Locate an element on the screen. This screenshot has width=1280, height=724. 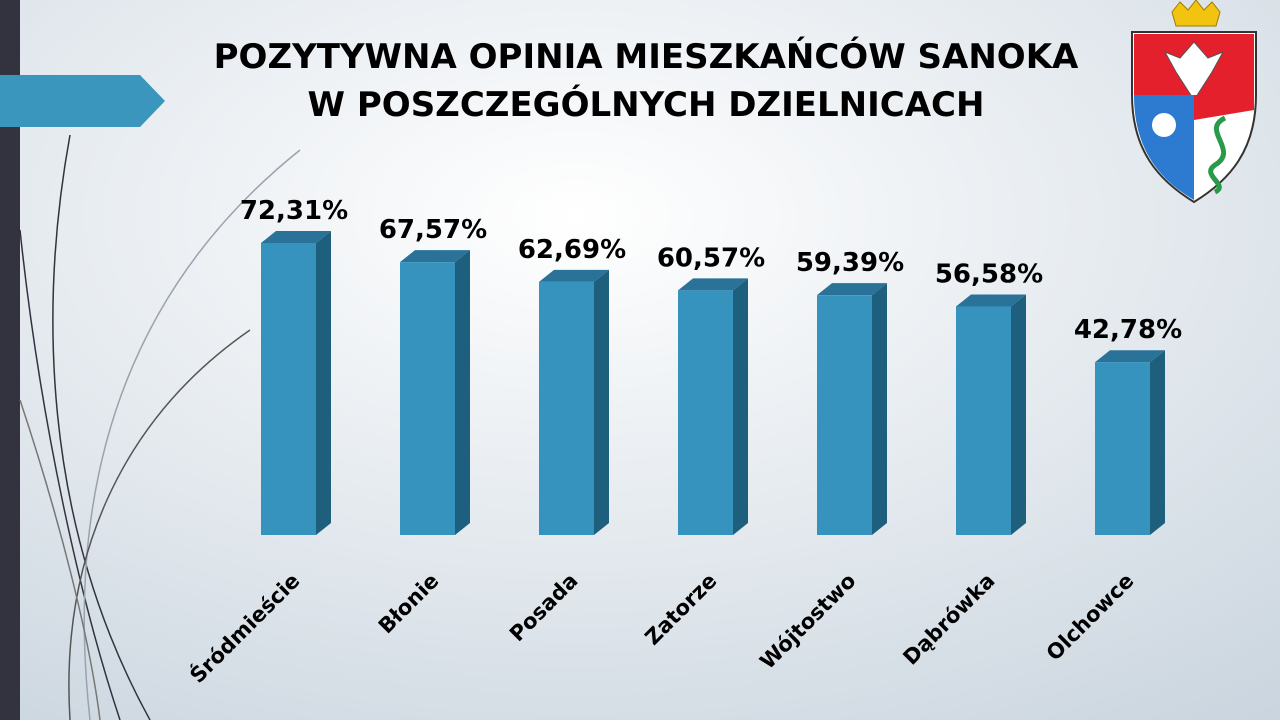
value-label: 67,57% is located at coordinates (433, 230).